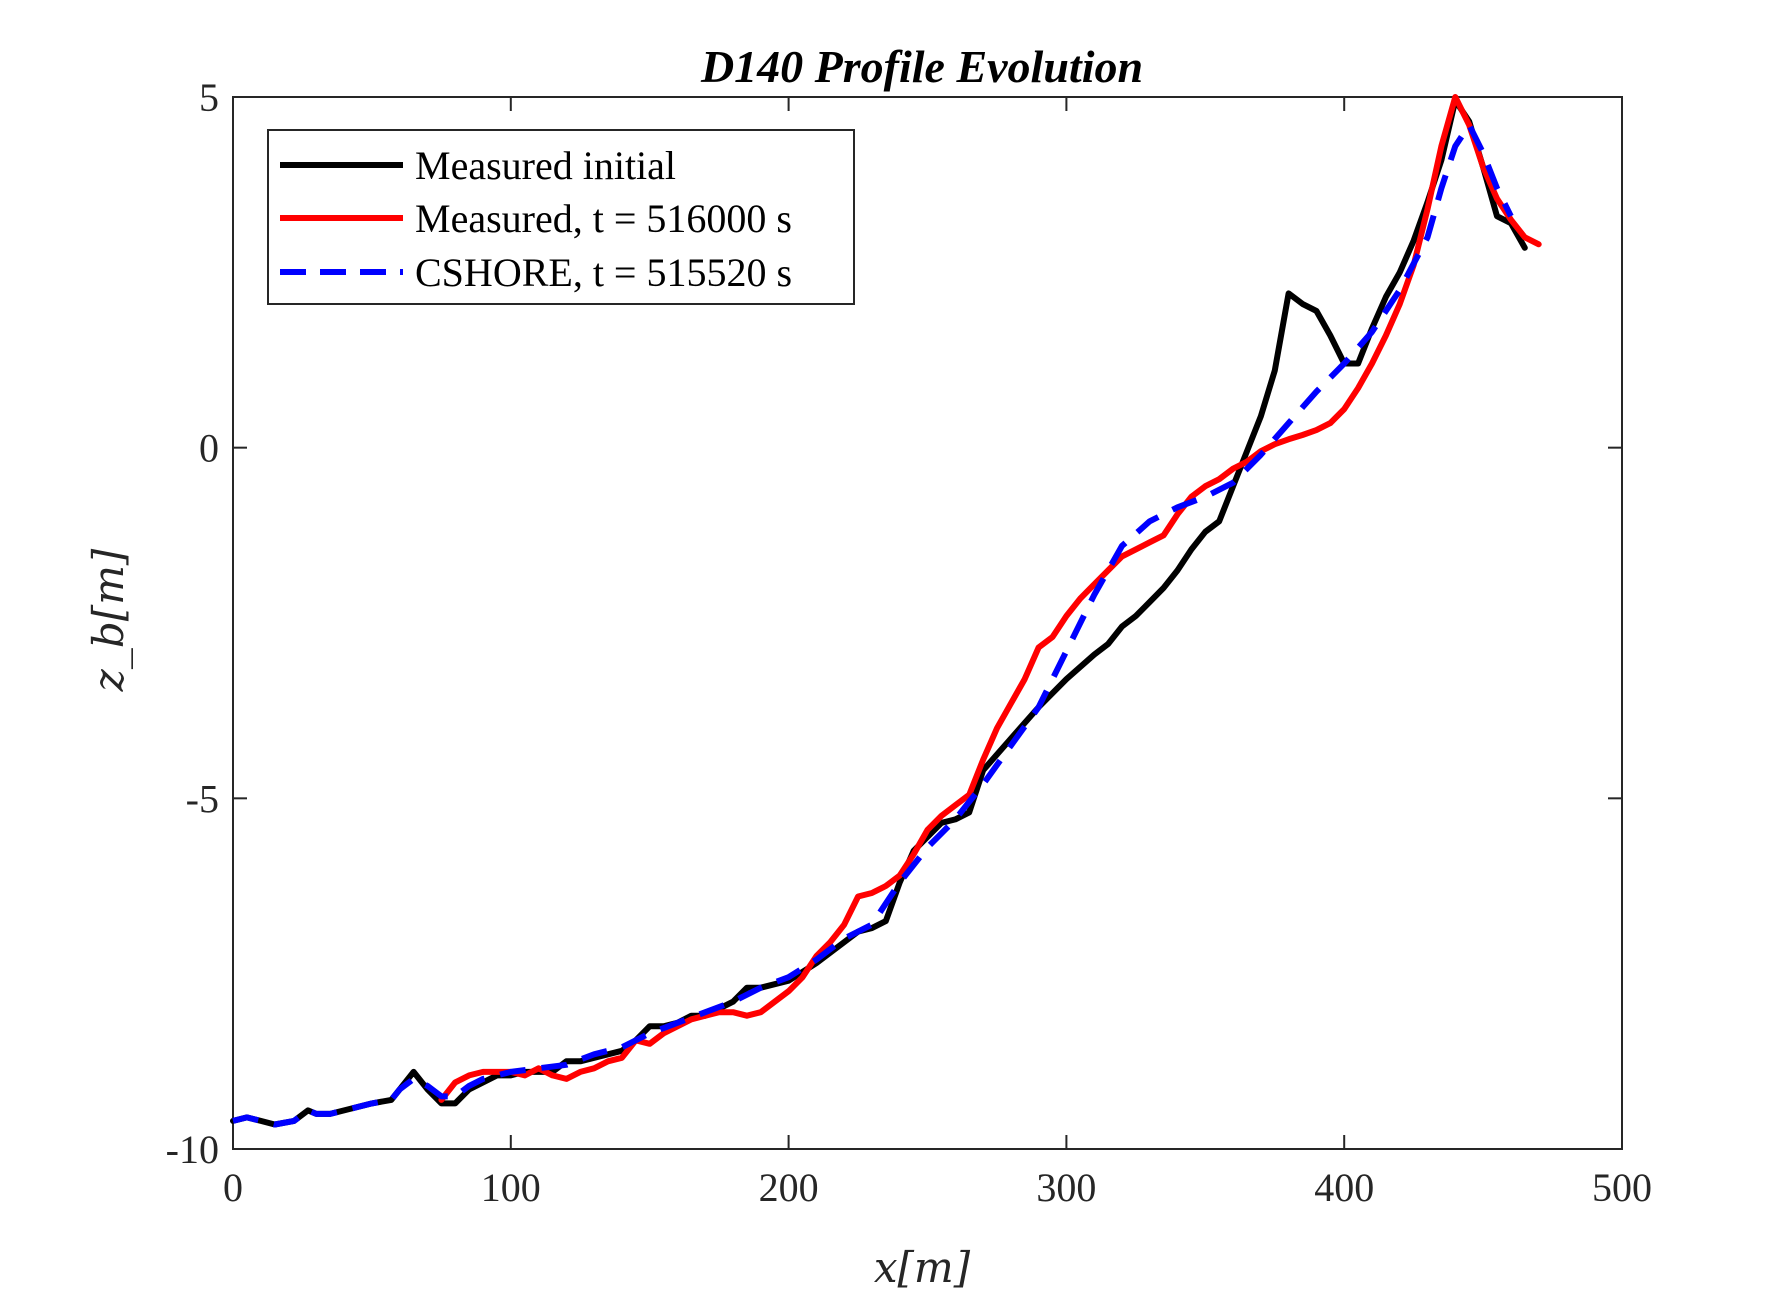 The height and width of the screenshot is (1290, 1778). What do you see at coordinates (922, 1266) in the screenshot?
I see `x-axis-label: x[m]` at bounding box center [922, 1266].